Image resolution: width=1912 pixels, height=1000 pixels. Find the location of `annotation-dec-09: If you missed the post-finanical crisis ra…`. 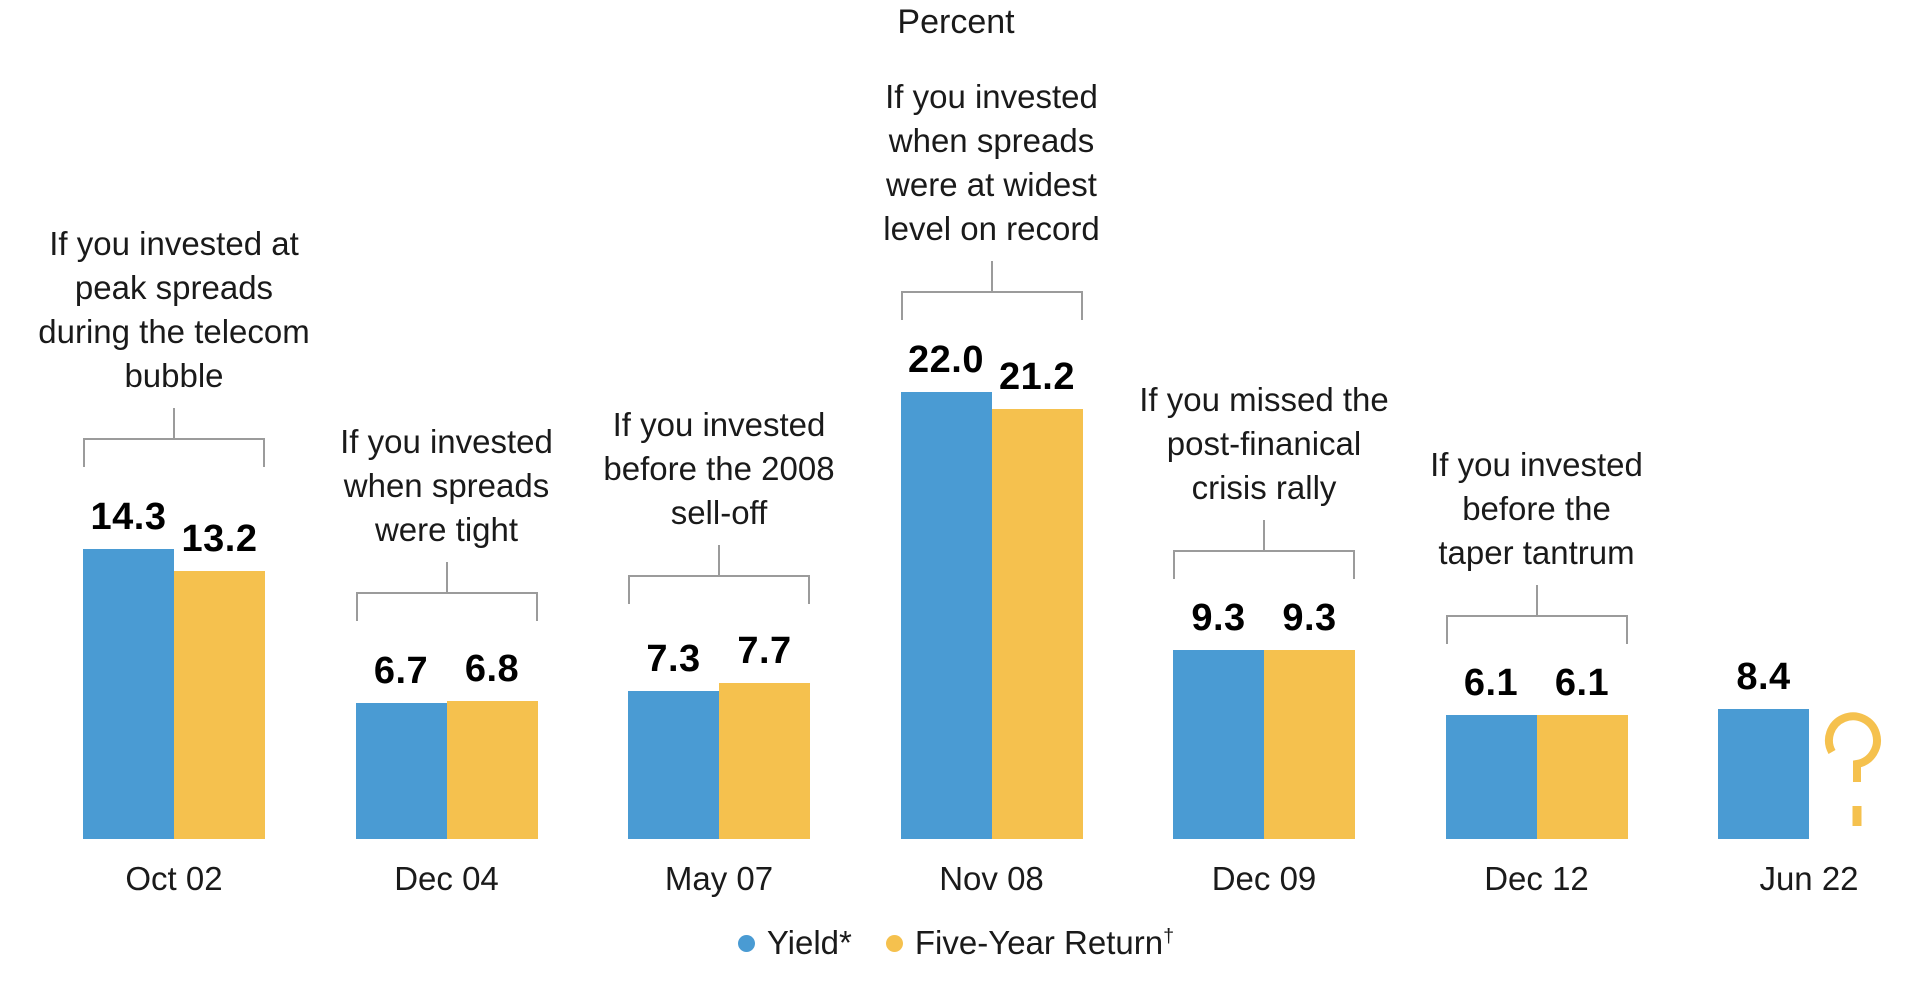

annotation-dec-09: If you missed the post-finanical crisis ra… is located at coordinates (1264, 444).